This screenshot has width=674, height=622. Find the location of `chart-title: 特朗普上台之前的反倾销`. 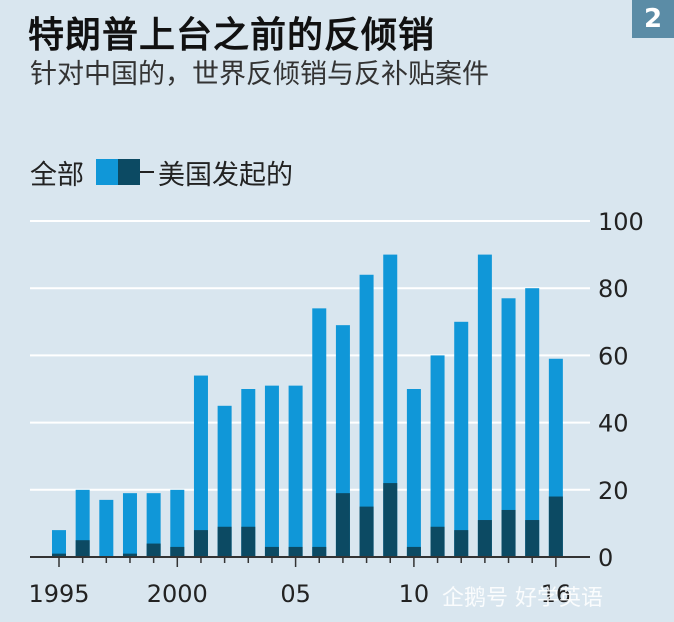

chart-title: 特朗普上台之前的反倾销 is located at coordinates (232, 35).